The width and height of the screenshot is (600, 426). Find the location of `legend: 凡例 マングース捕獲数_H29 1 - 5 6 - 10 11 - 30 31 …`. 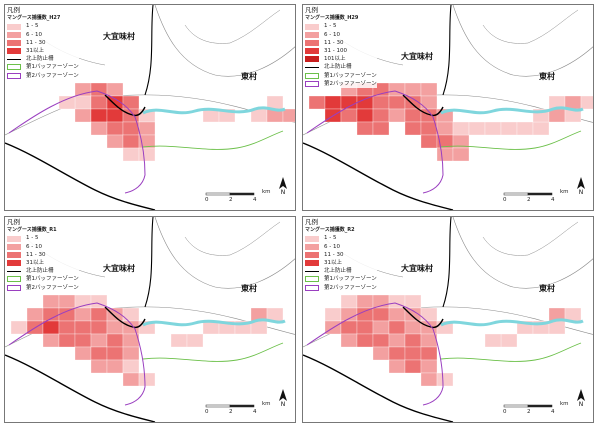

legend: 凡例 マングース捕獲数_H29 1 - 5 6 - 10 11 - 30 31 … is located at coordinates (341, 47).